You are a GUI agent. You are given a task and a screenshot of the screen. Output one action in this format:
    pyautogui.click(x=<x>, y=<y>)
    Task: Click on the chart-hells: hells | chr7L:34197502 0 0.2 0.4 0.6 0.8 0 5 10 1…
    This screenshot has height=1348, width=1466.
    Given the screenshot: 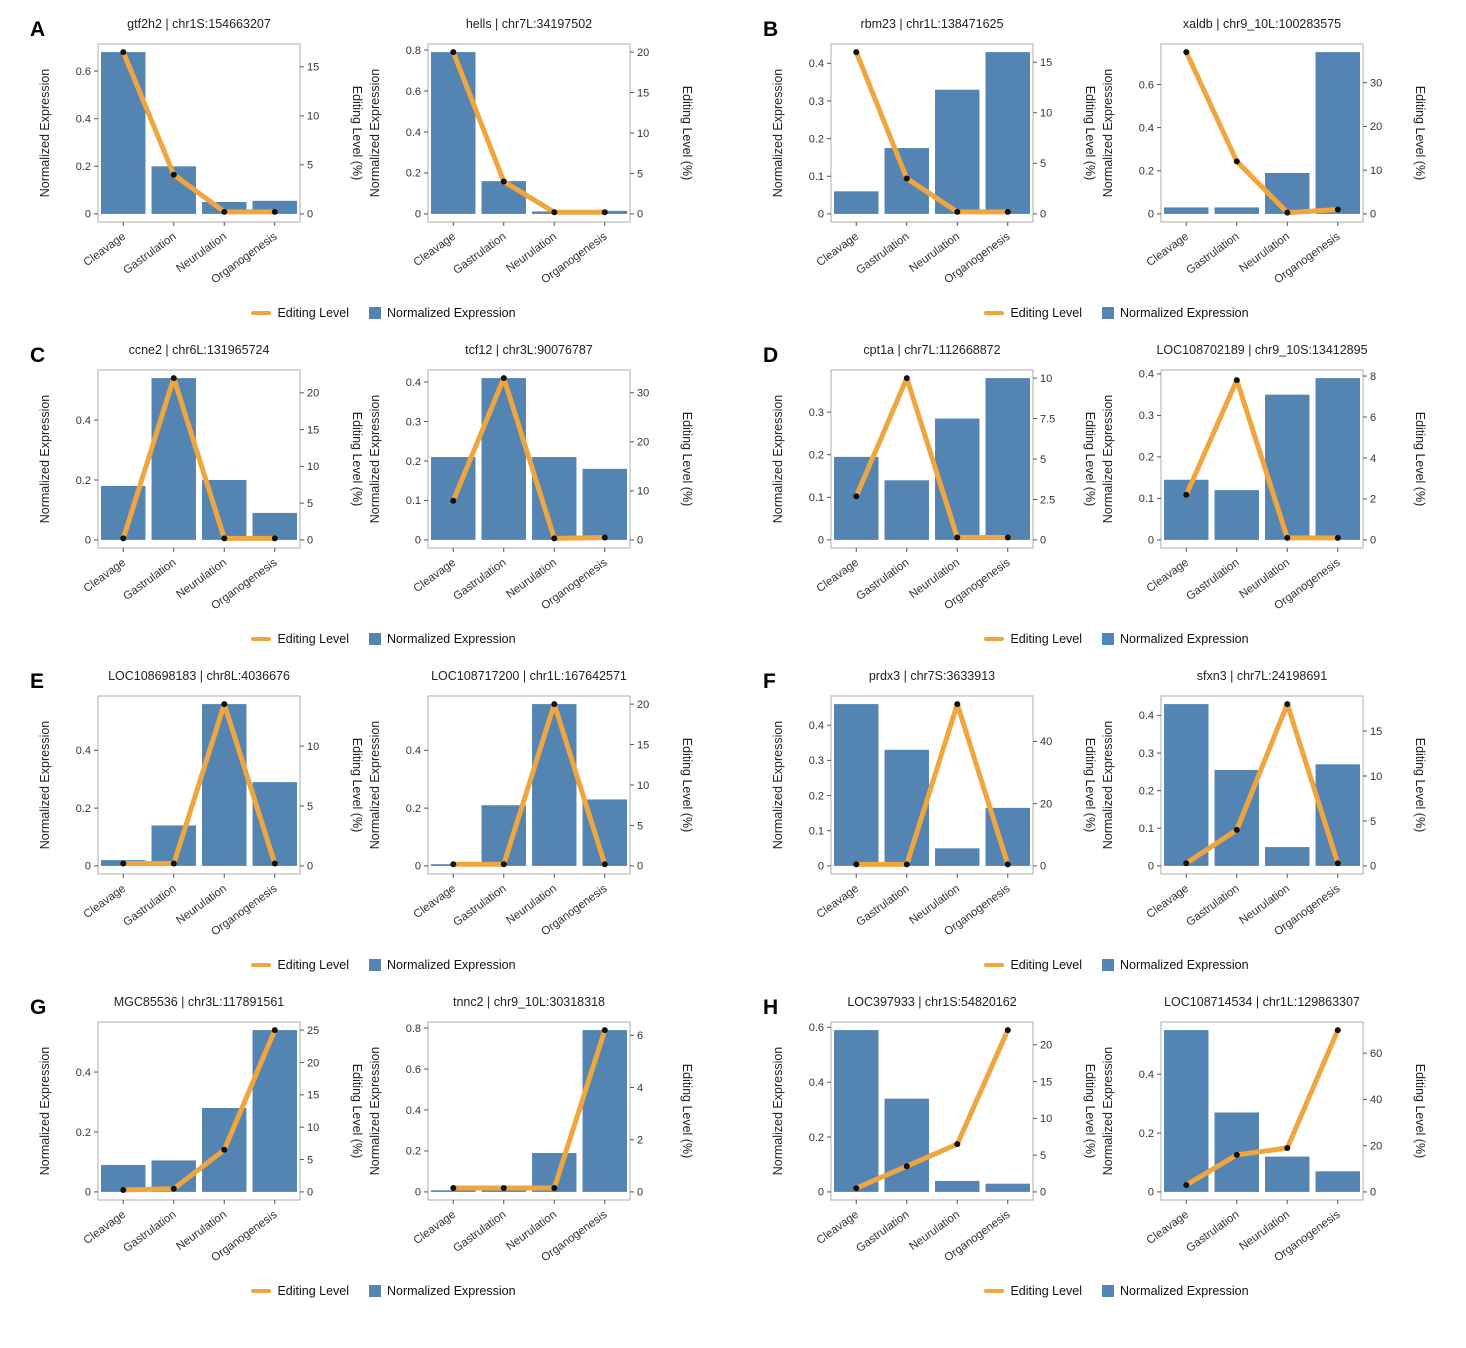 What is the action you would take?
    pyautogui.click(x=531, y=151)
    